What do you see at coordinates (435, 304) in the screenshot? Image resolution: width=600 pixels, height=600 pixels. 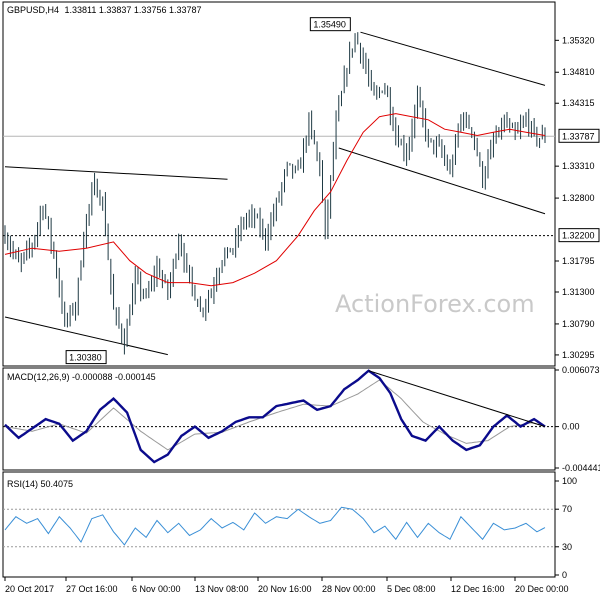 I see `watermark: ActionForex.com` at bounding box center [435, 304].